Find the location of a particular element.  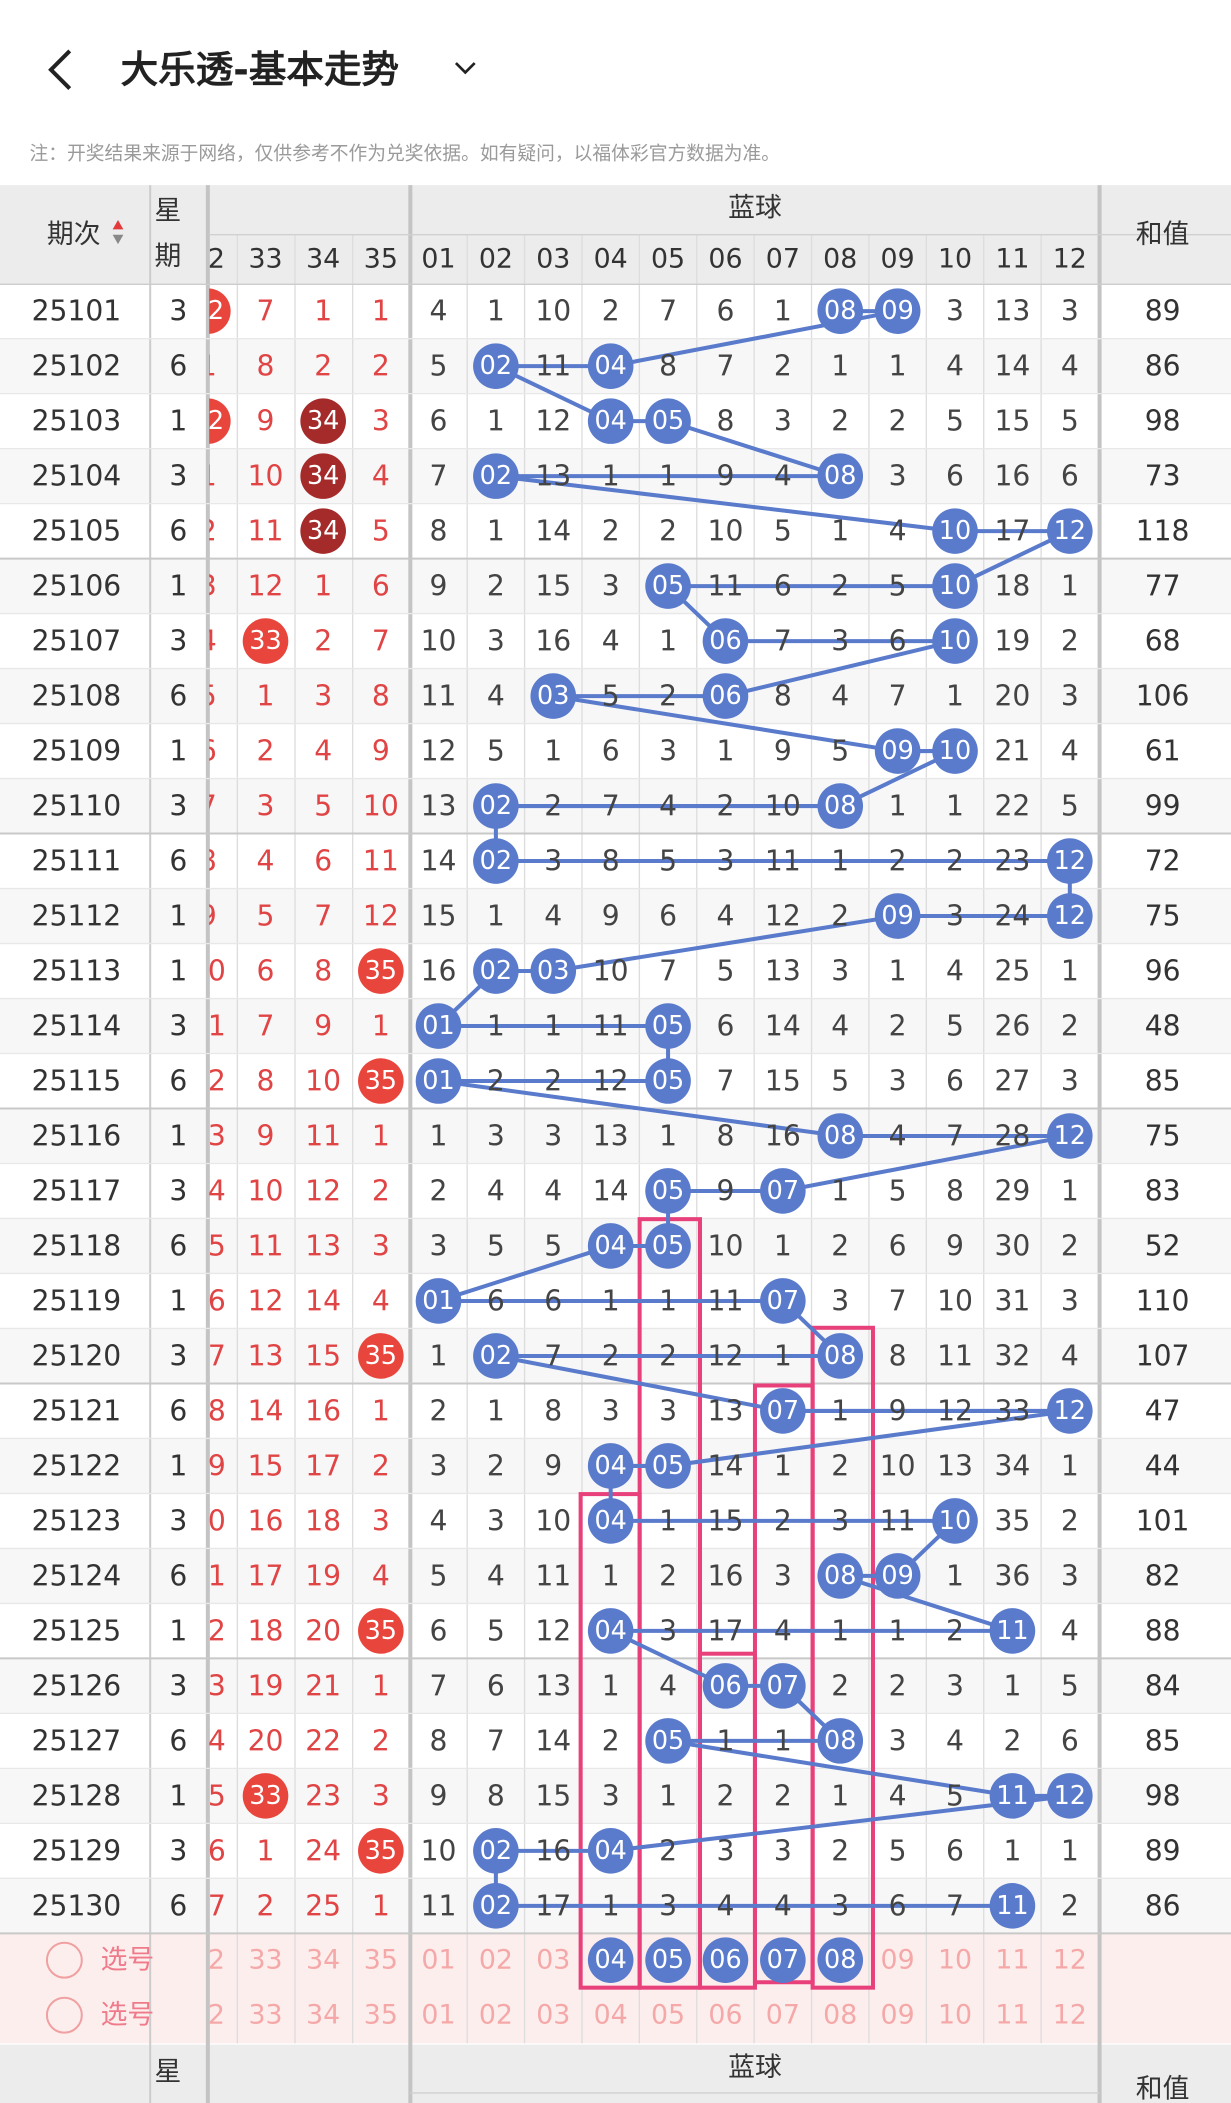

picked-number: 04 is located at coordinates (610, 1960).